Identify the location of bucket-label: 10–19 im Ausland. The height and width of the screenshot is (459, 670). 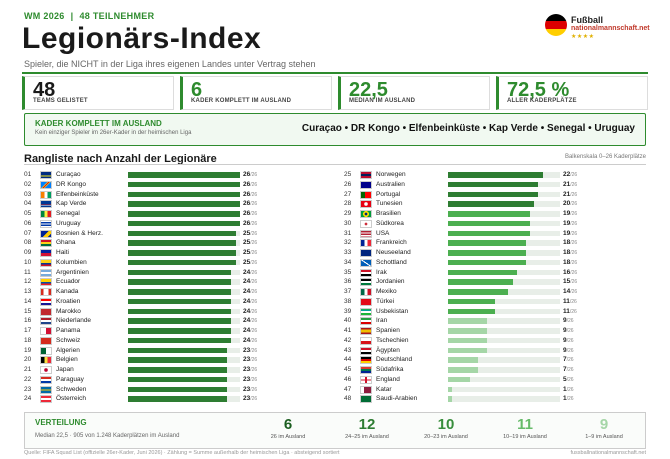
(525, 437).